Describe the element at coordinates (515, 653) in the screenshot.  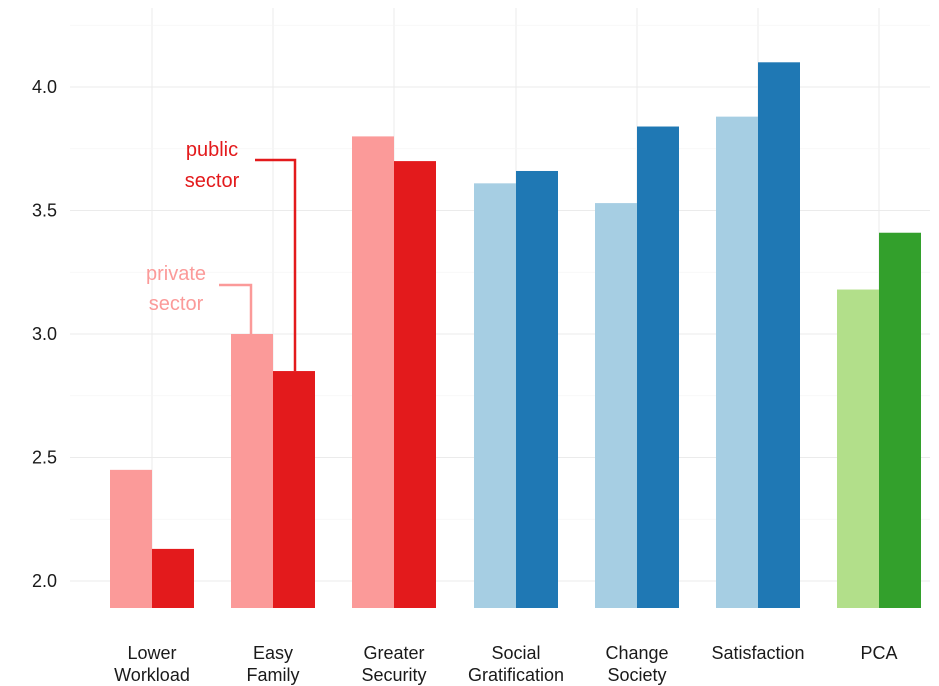
I see `x-category-label: Social` at that location.